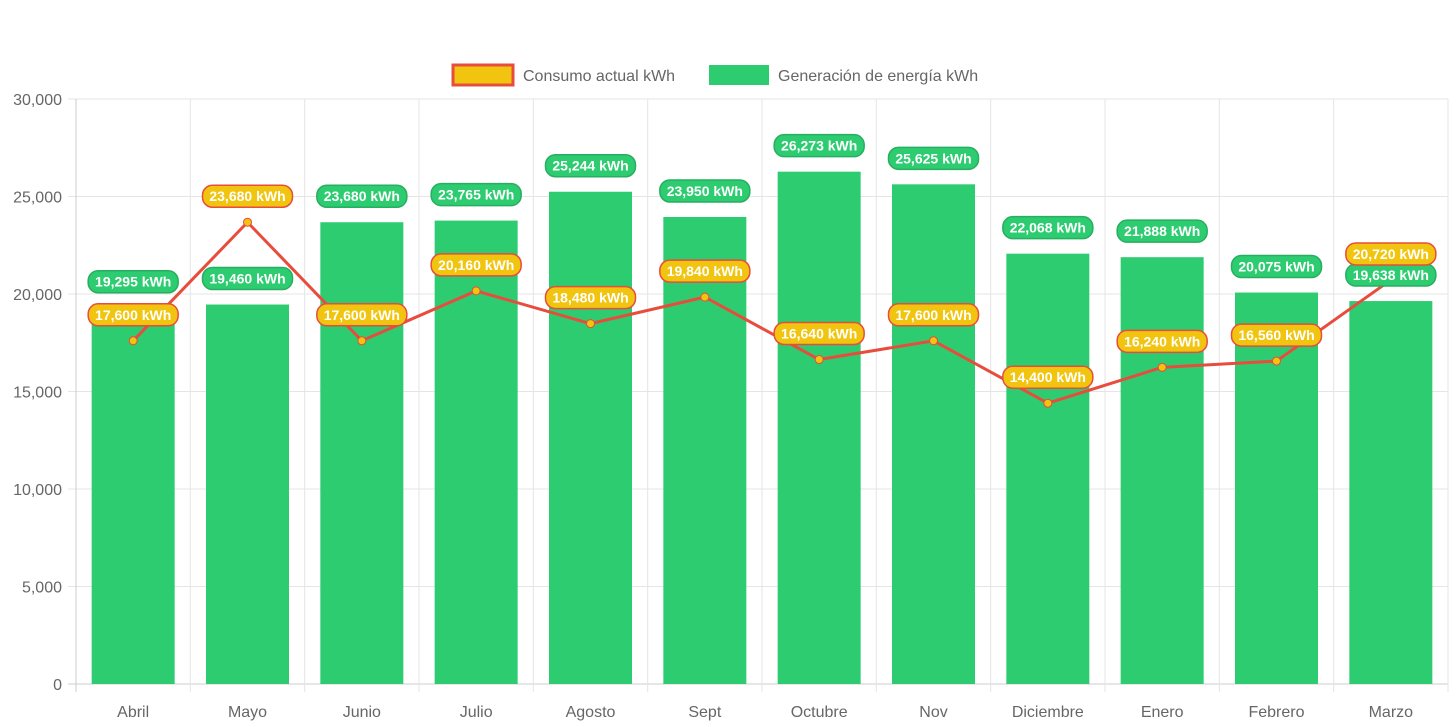  I want to click on y-tick-label: 0, so click(57, 685).